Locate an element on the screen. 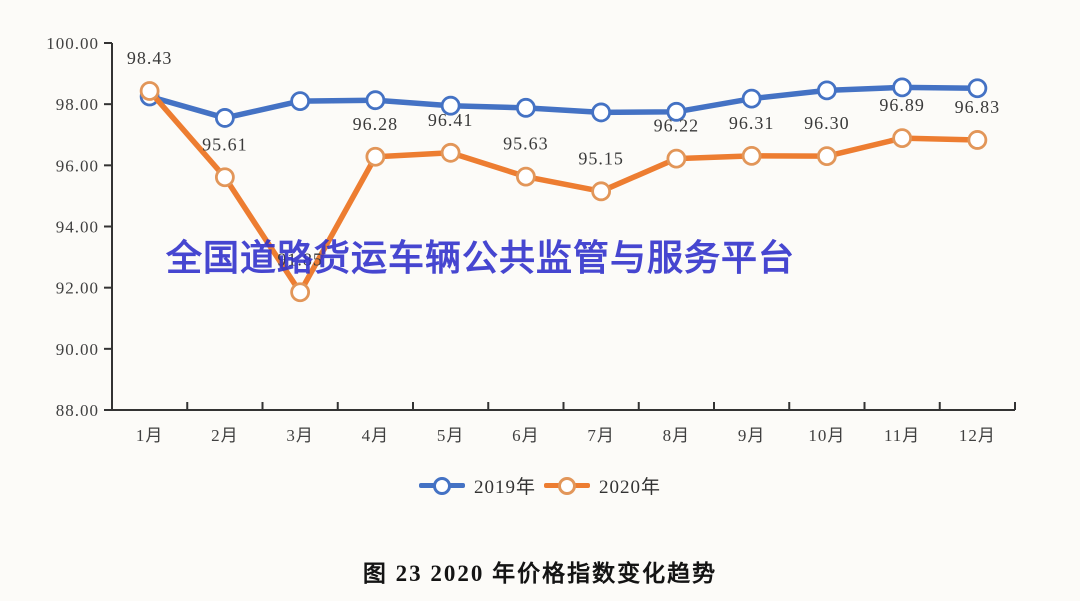 The image size is (1080, 601). x-tick-label: 11月 is located at coordinates (902, 435).